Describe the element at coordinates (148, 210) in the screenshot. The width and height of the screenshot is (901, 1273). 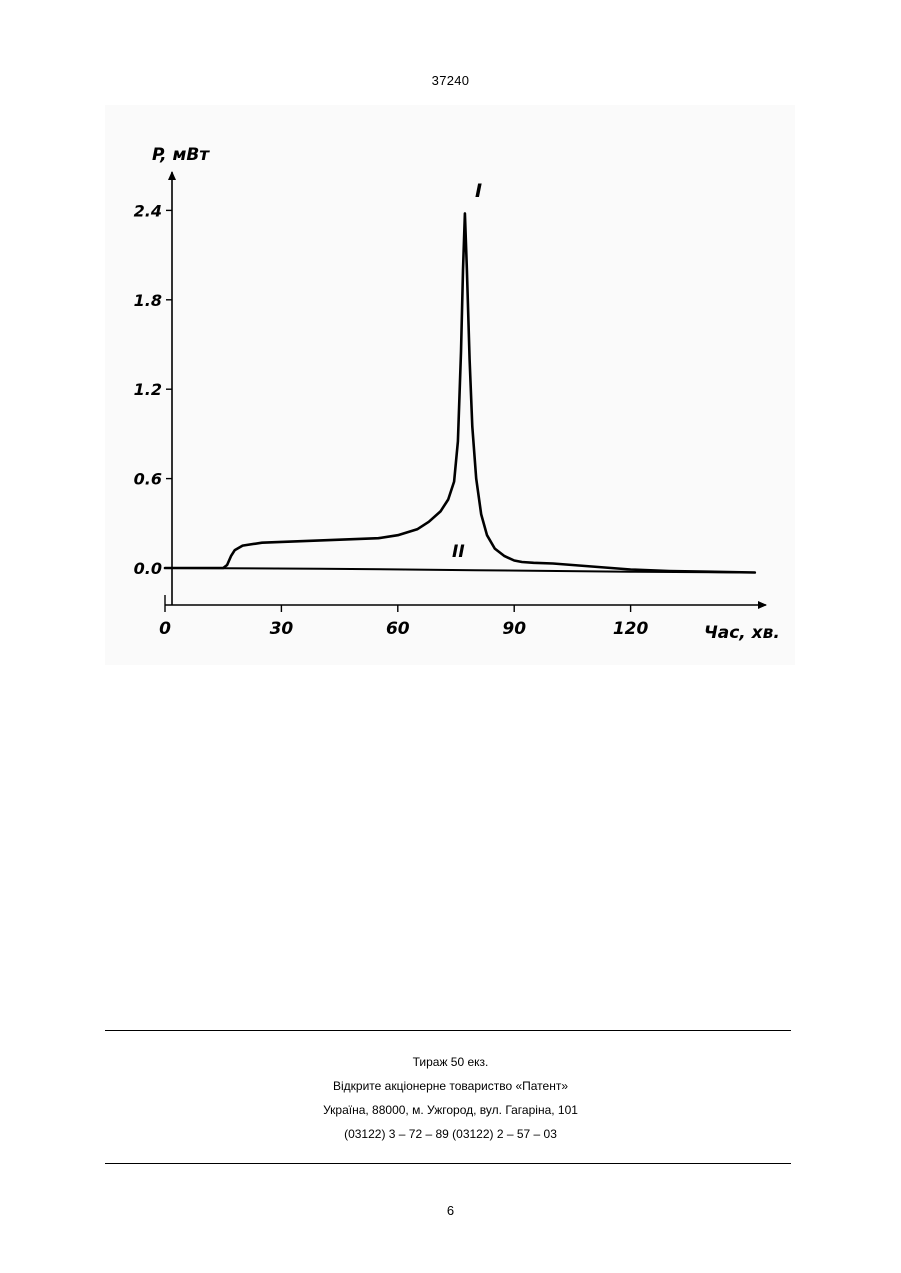
I see `y-tick-label: 2.4` at that location.